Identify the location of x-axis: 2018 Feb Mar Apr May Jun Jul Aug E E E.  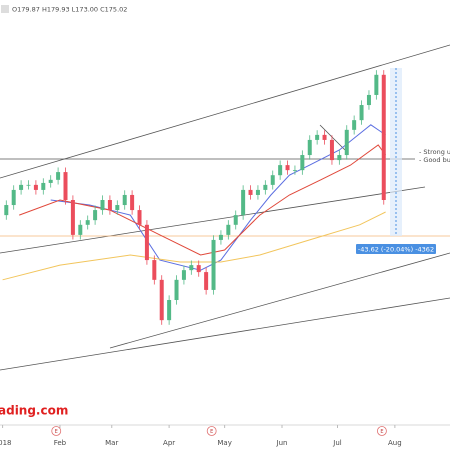
(201, 436).